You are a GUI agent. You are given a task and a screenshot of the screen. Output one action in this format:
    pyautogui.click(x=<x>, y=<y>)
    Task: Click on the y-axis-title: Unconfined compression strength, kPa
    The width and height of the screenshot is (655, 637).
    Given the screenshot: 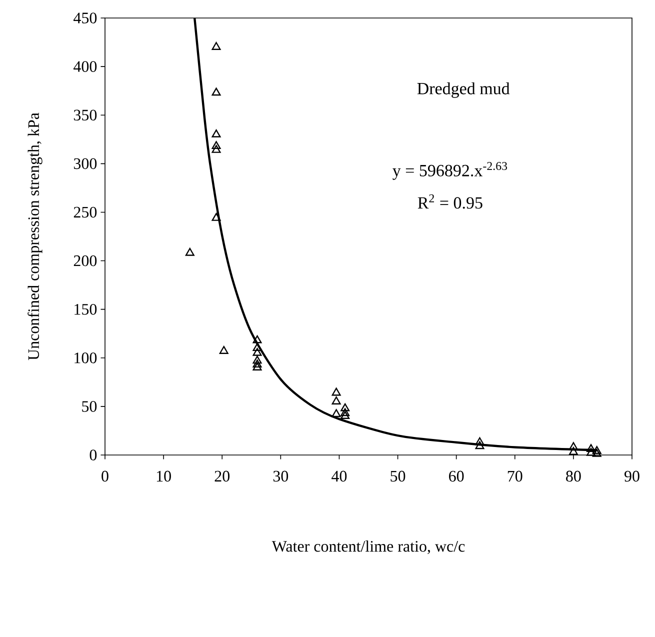 What is the action you would take?
    pyautogui.click(x=35, y=236)
    